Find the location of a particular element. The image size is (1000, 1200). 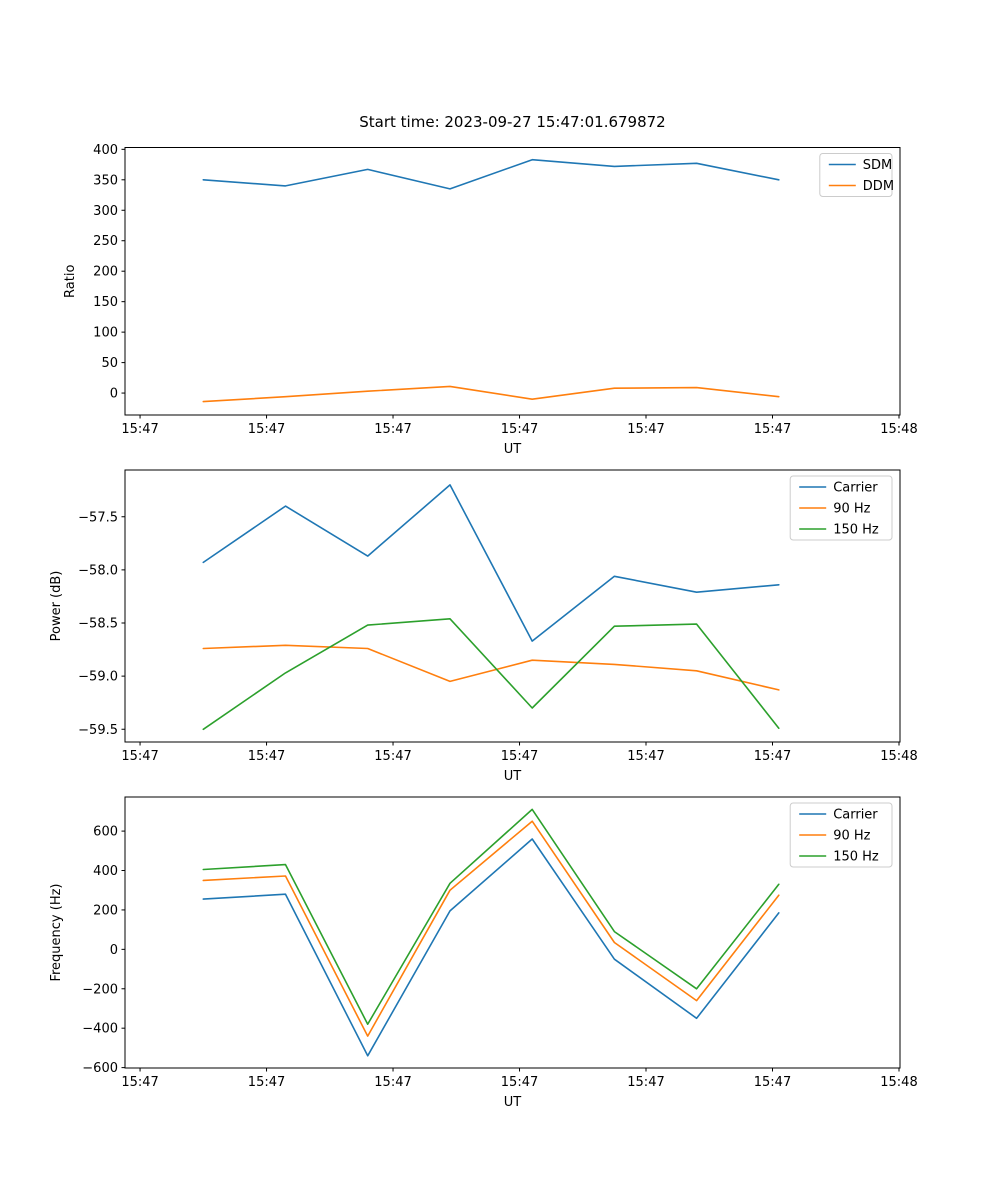

y-tick-label: 350 is located at coordinates (105, 180).